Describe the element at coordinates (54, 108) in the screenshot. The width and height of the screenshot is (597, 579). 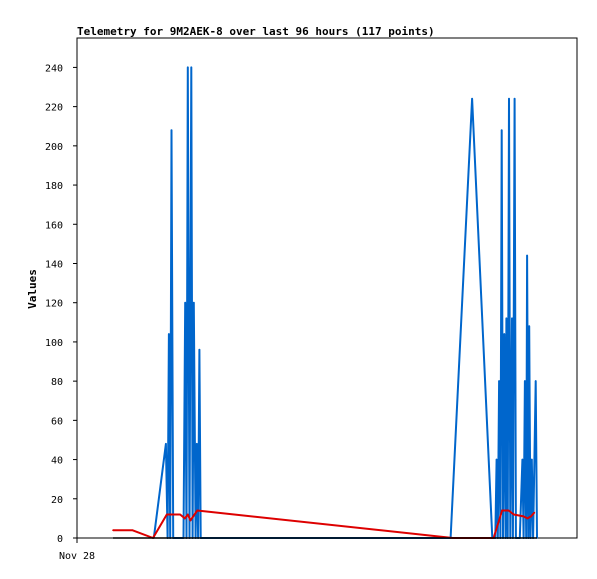
I see `y-tick-label: 220` at that location.